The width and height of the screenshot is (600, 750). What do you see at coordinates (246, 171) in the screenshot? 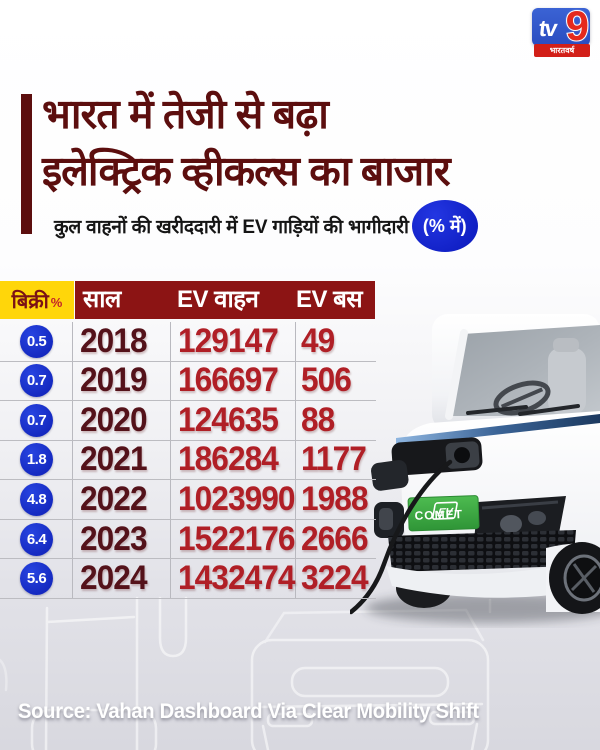
I see `headline-line2: इलेक्ट्रिक व्हीकल्स का बाजार` at bounding box center [246, 171].